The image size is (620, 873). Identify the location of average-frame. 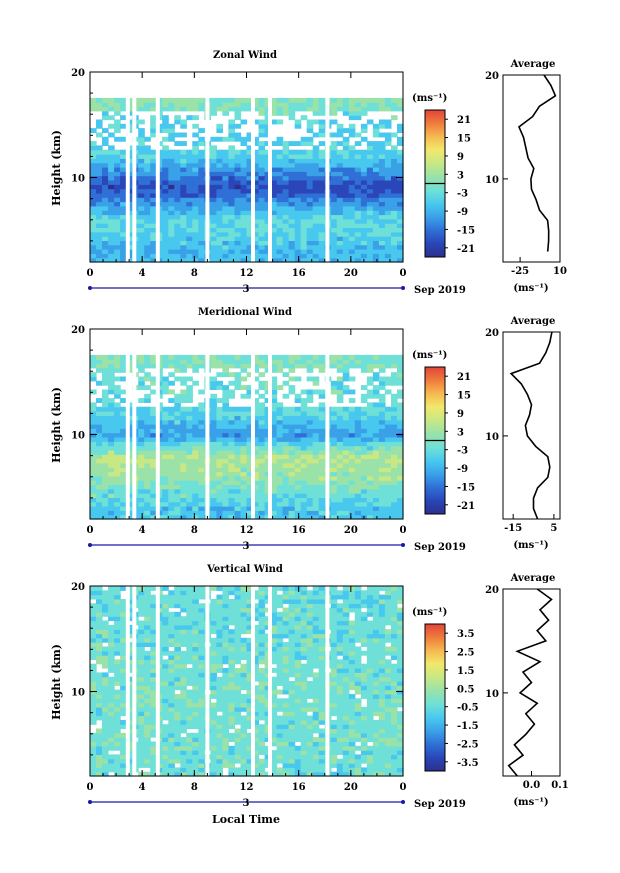
(531, 425).